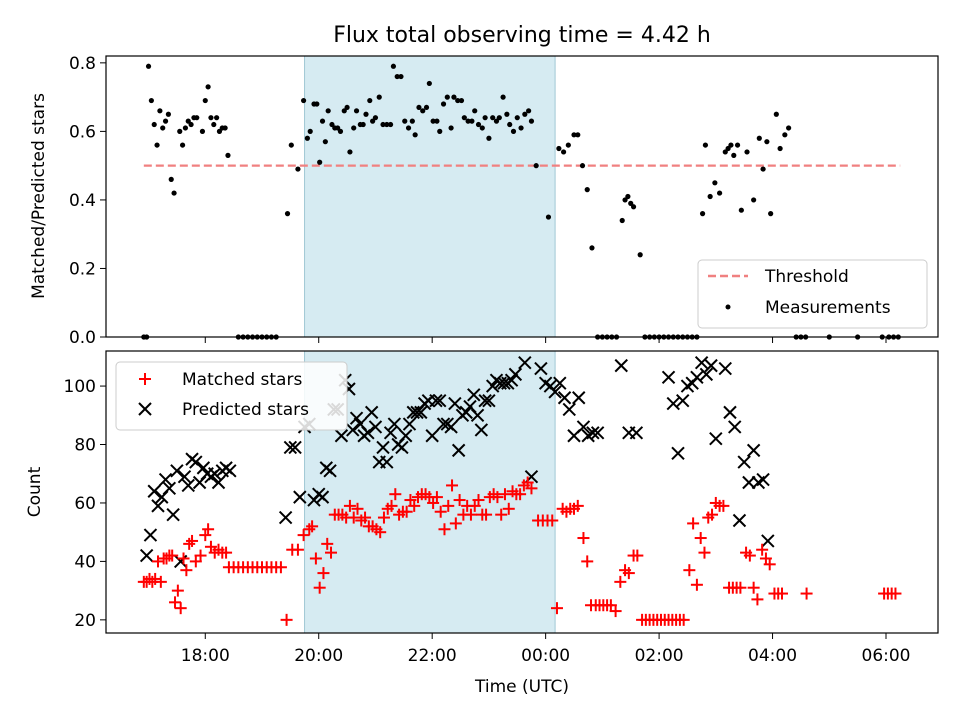 The image size is (960, 720). What do you see at coordinates (806, 277) in the screenshot?
I see `legend-threshold-label: Threshold` at bounding box center [806, 277].